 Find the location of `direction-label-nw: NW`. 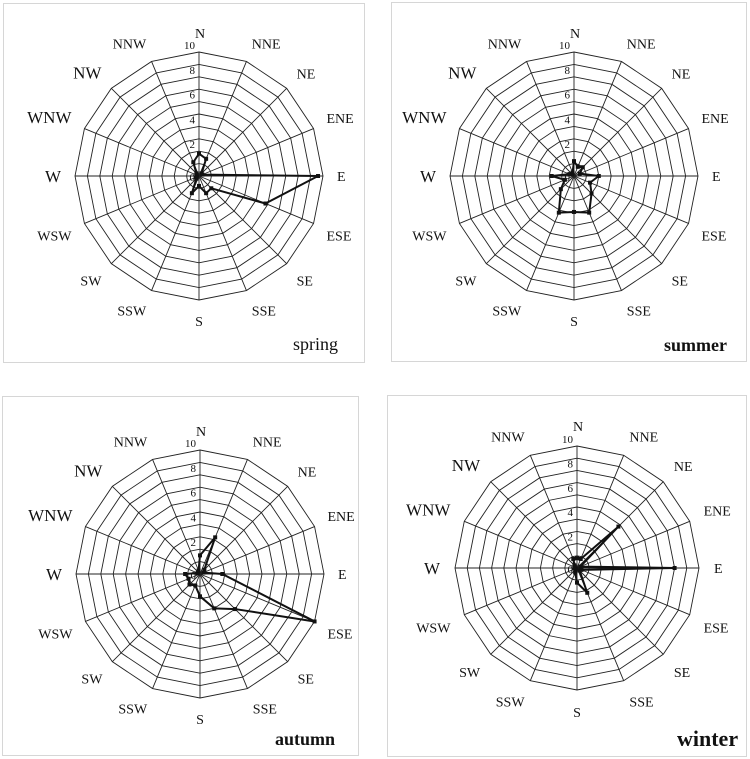

direction-label-nw: NW is located at coordinates (87, 72).